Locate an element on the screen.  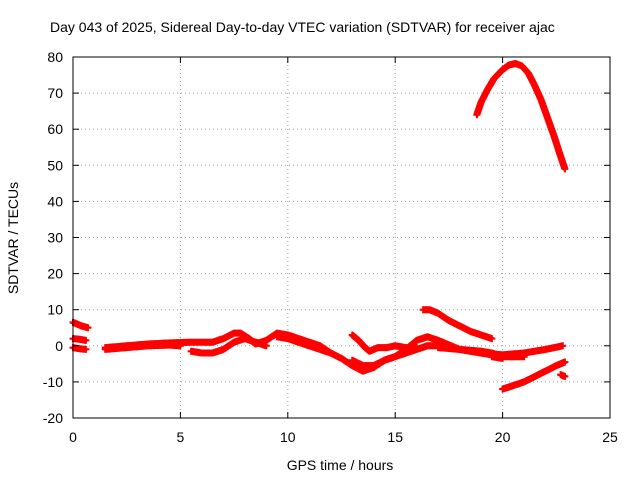
x-tick-label: 15 is located at coordinates (395, 437).